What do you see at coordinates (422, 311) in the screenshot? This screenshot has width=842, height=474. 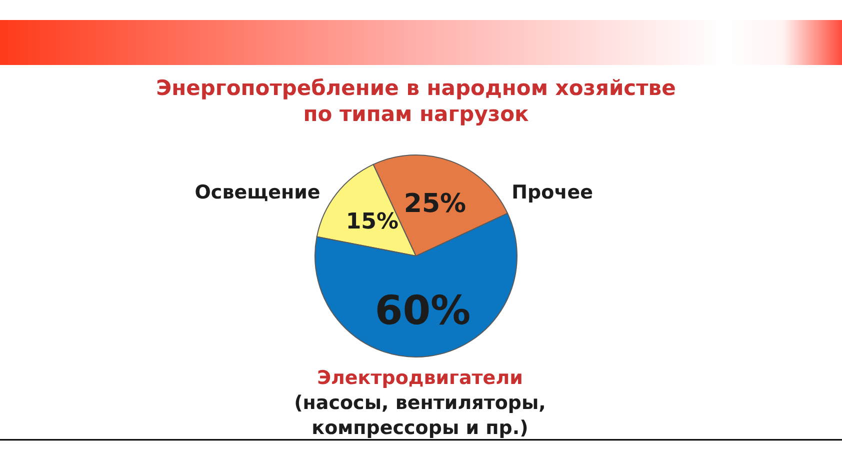 I see `data-label: 60%` at bounding box center [422, 311].